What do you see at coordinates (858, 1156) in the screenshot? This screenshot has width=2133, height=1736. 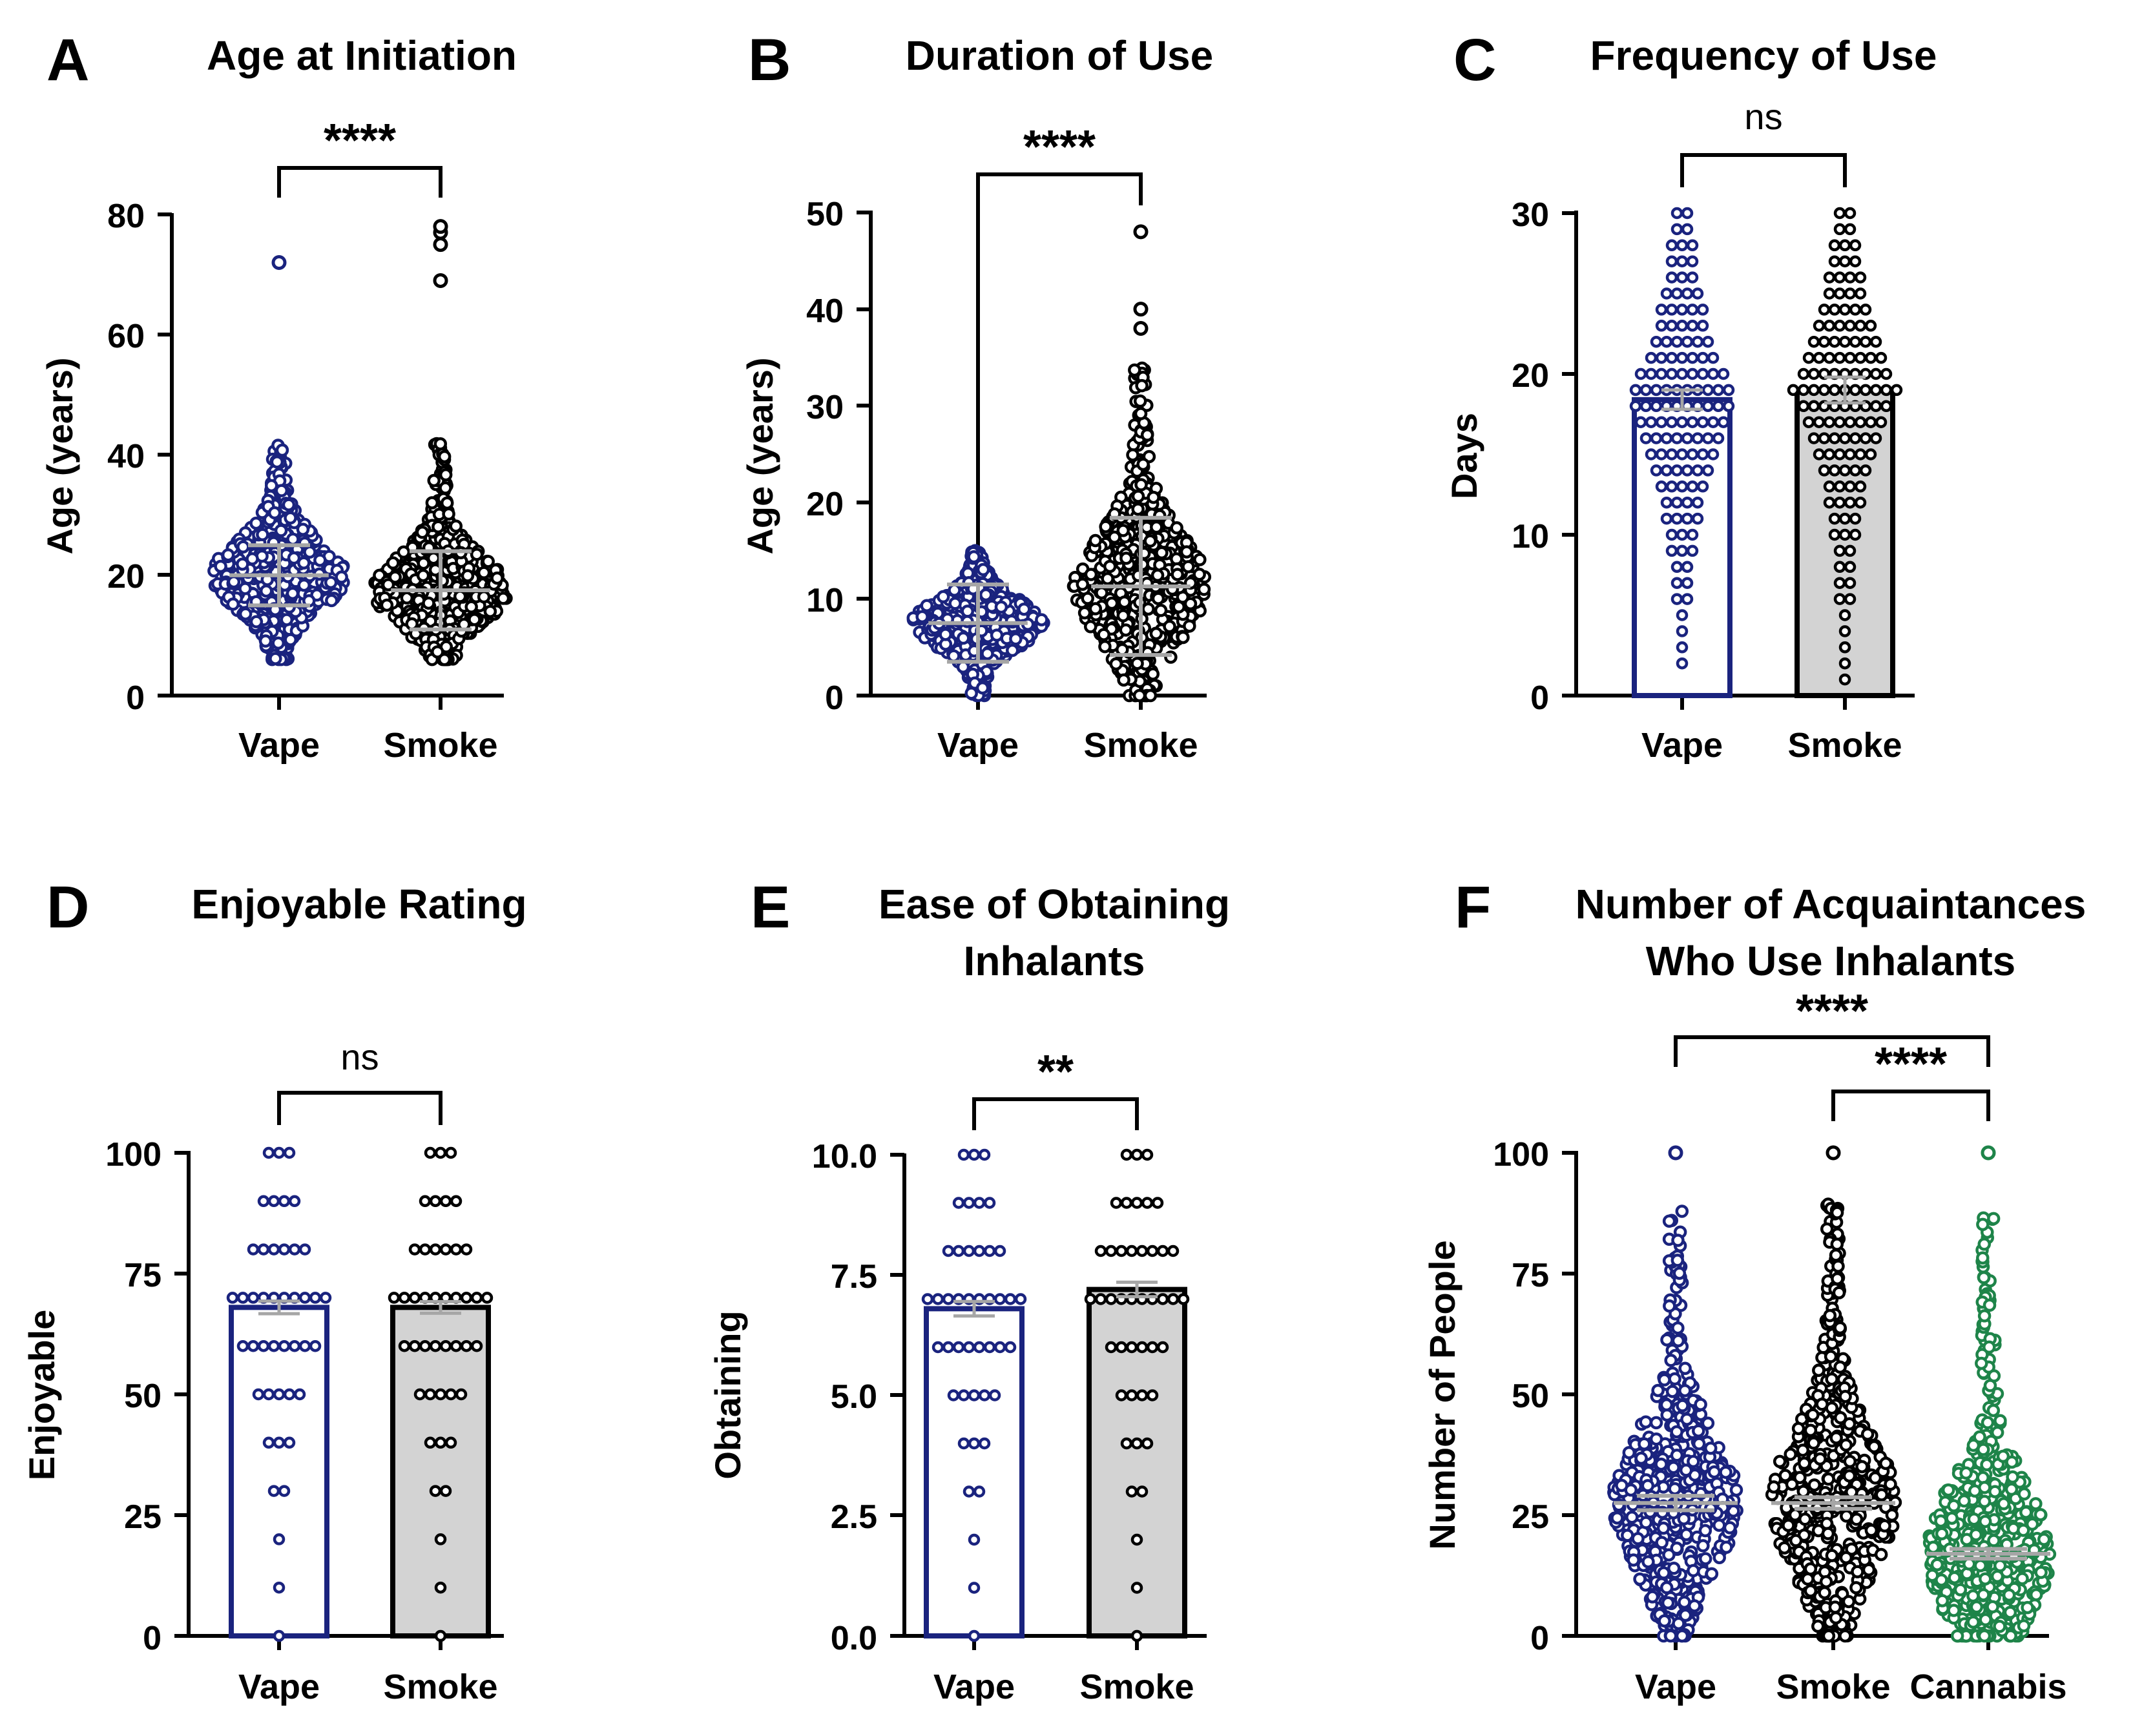 I see `y-tick: 10.0` at bounding box center [858, 1156].